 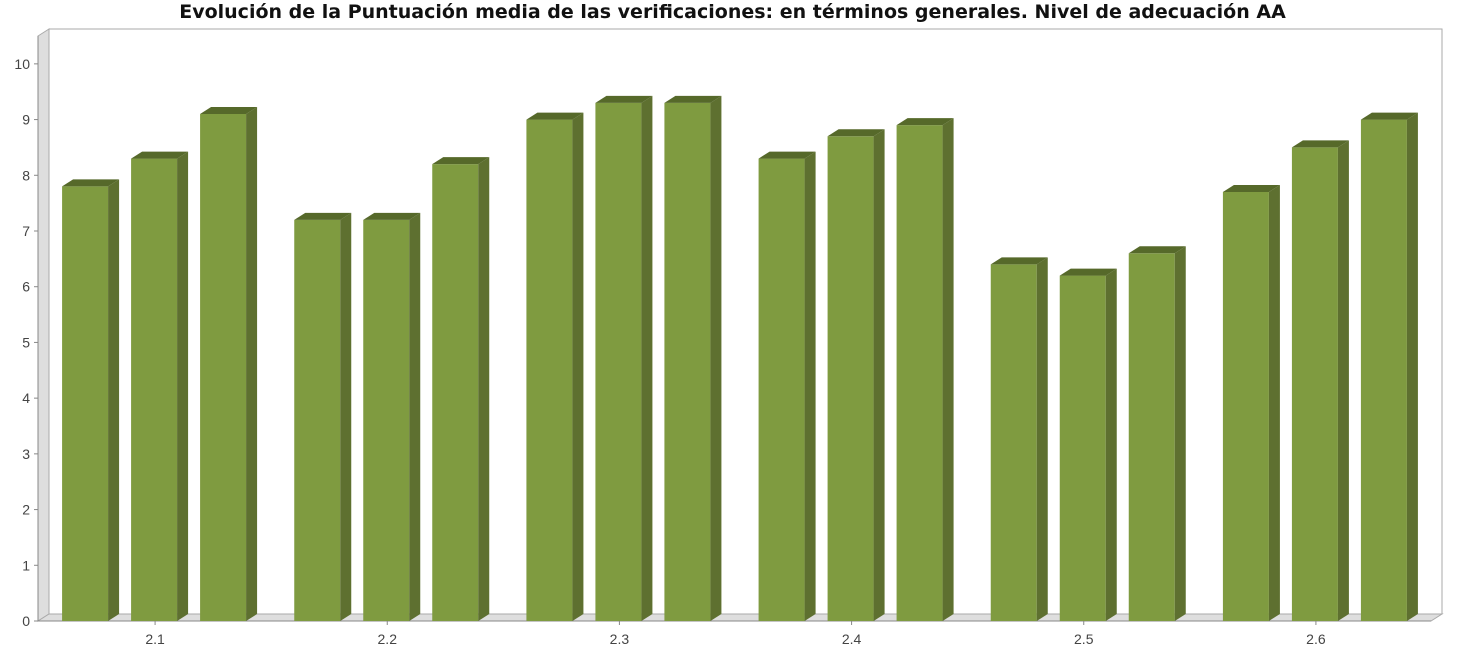 I want to click on y-tick-label: 4, so click(x=26, y=398).